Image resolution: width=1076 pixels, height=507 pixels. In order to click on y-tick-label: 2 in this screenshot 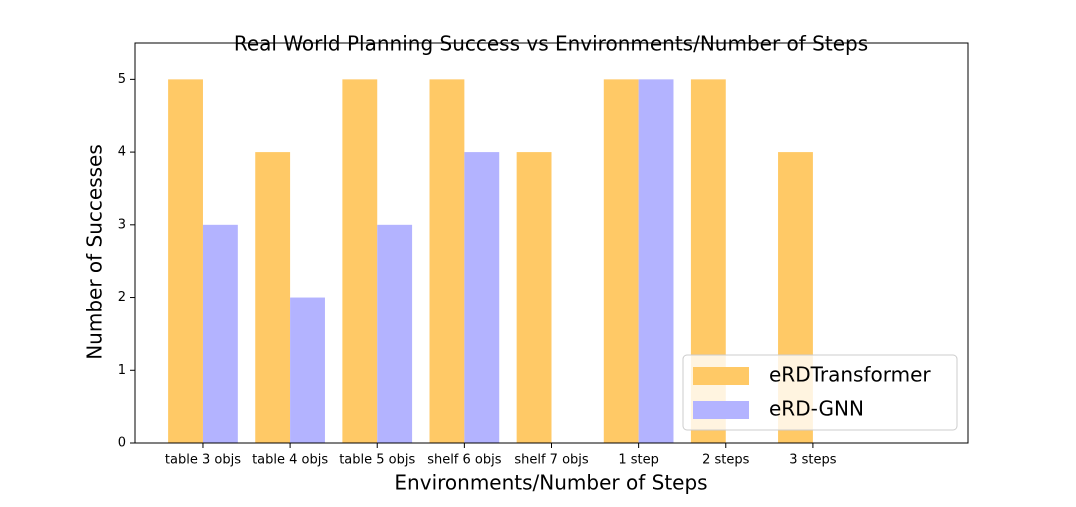, I will do `click(122, 297)`.